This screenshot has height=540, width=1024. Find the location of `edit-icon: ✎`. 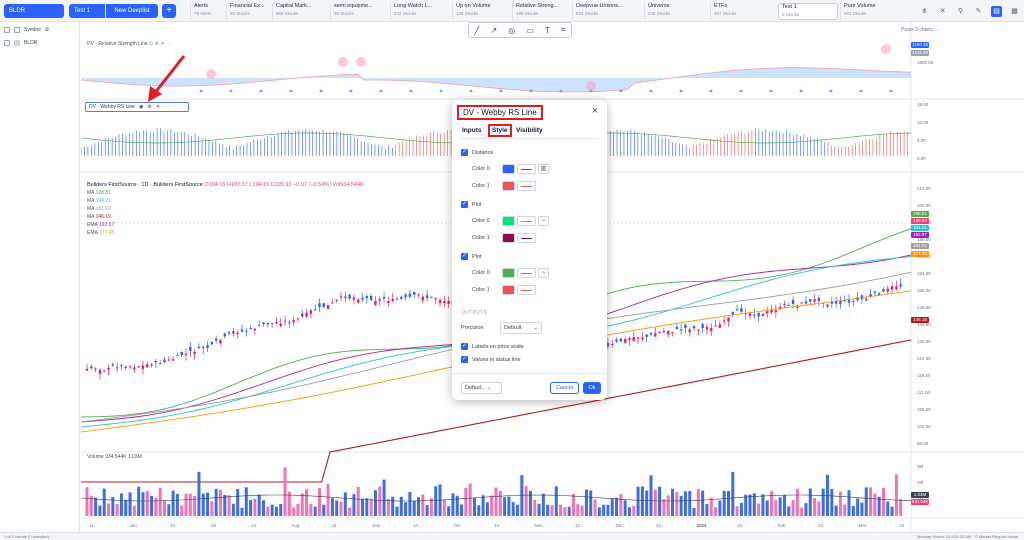

edit-icon: ✎ is located at coordinates (978, 11).